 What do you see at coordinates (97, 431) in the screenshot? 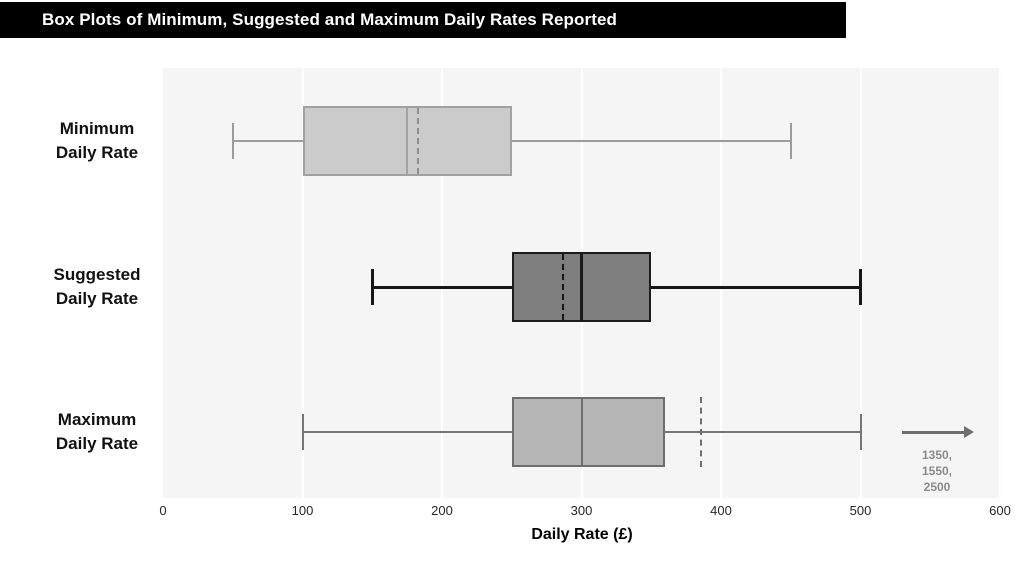
I see `category-label: Maximum Daily Rate` at bounding box center [97, 431].